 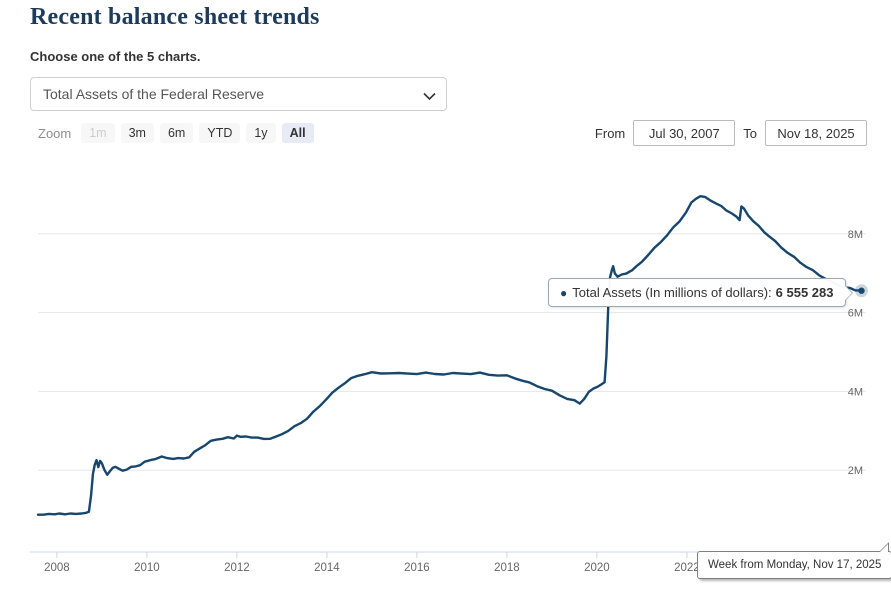 I want to click on chart-select: Total Assets of the Federal Reserve, so click(x=238, y=94).